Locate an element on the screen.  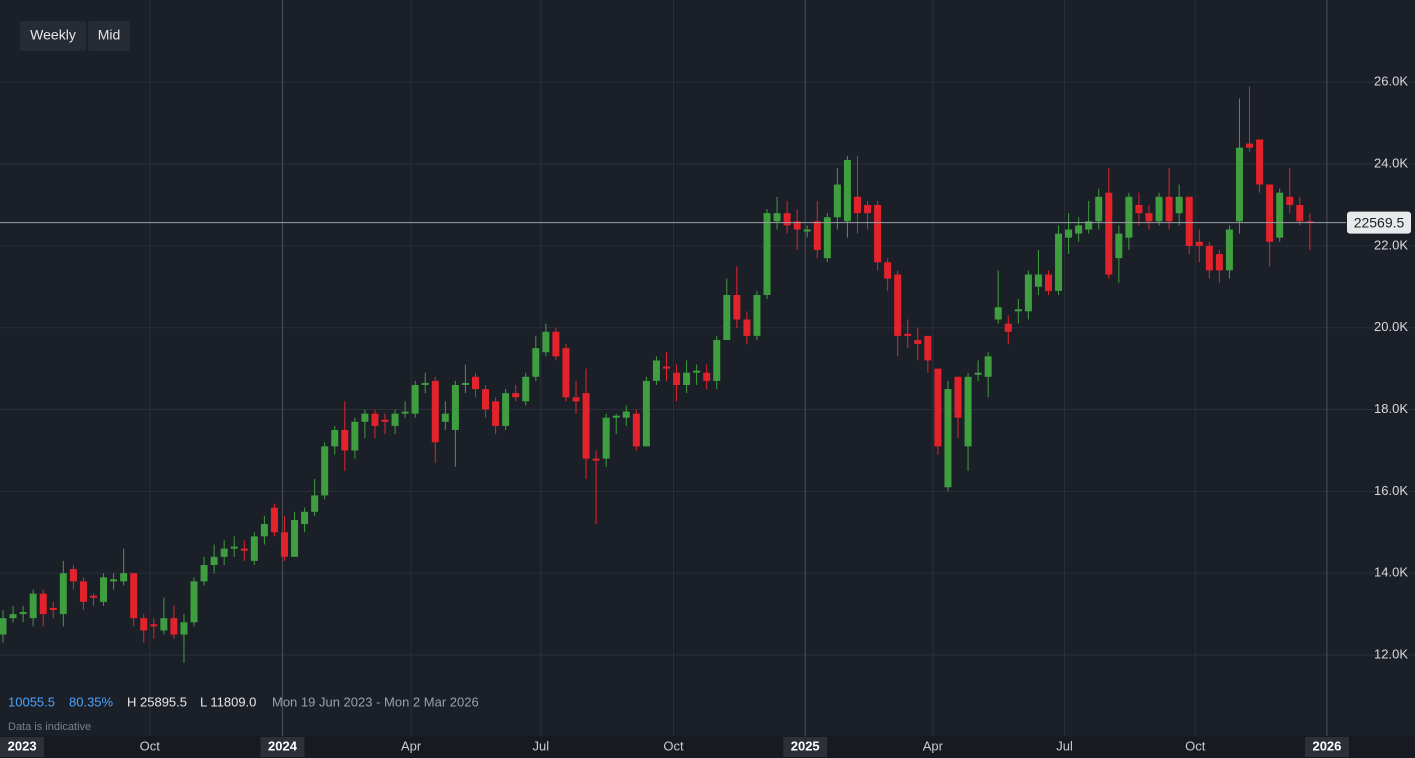
weekly-button-label: Weekly is located at coordinates (53, 35).